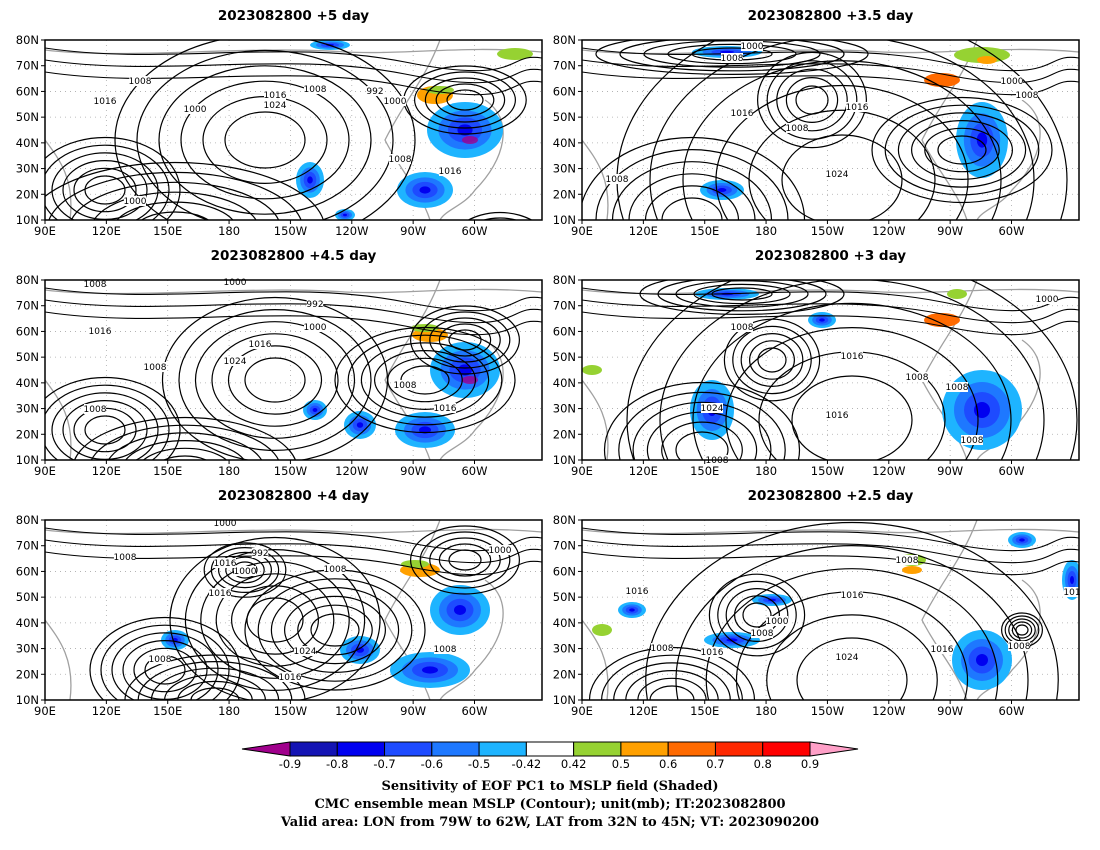  Describe the element at coordinates (564, 649) in the screenshot. I see `lat-label: 30N` at that location.